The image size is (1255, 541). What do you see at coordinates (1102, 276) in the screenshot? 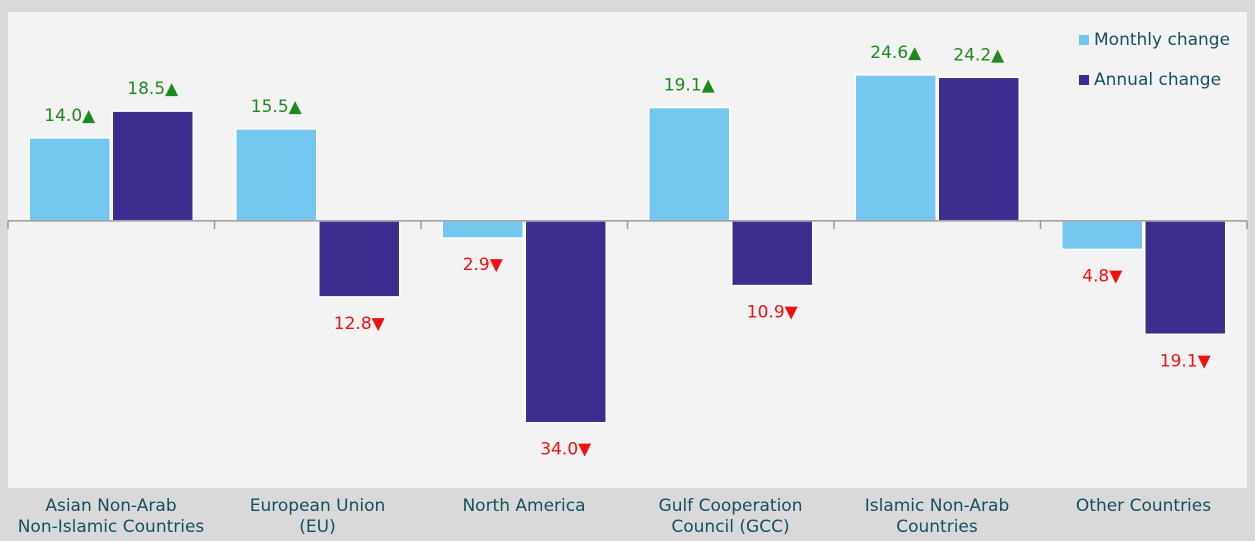
I see `value-label: 4.8▼` at bounding box center [1102, 276].